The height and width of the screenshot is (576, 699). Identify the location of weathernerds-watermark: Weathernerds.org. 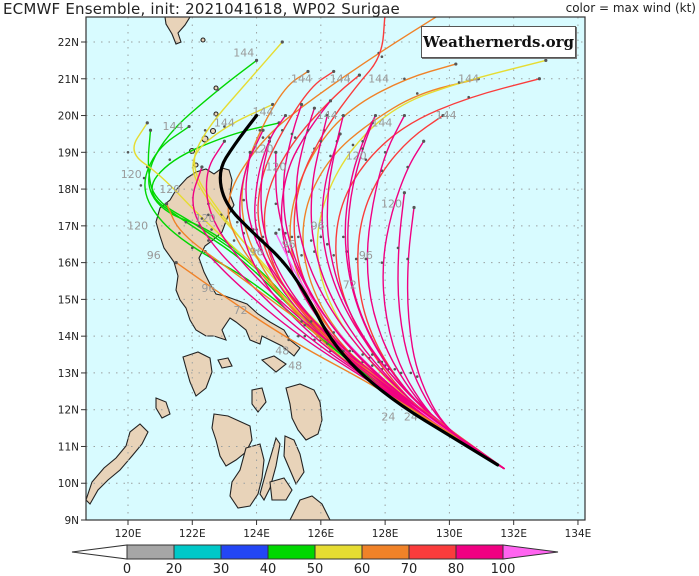
(498, 42).